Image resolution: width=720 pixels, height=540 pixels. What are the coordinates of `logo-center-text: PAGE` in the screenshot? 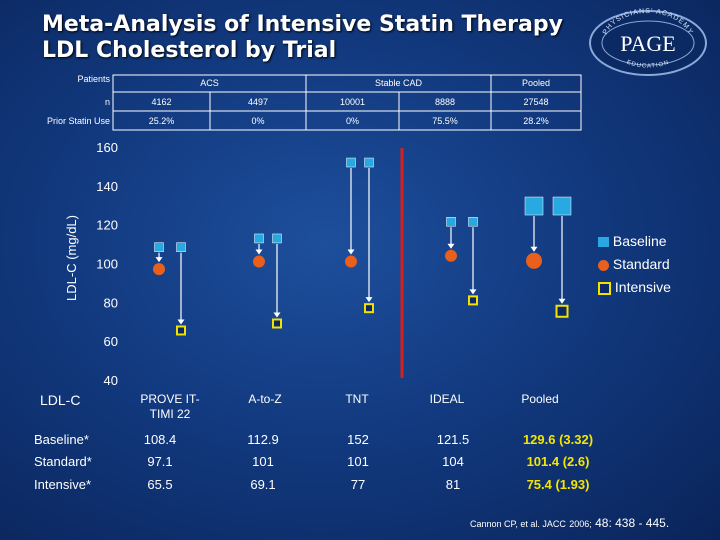 It's located at (647, 43).